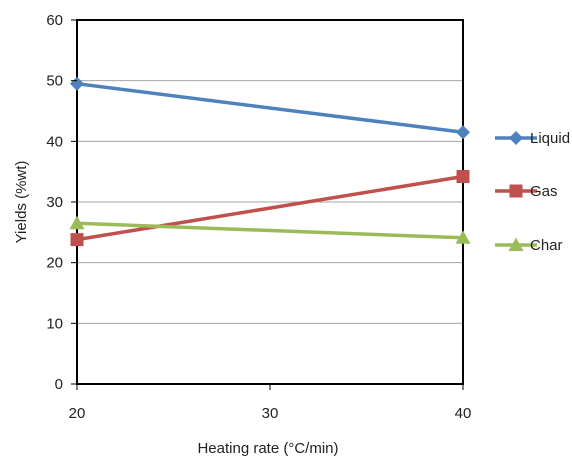 This screenshot has height=459, width=572. Describe the element at coordinates (54, 202) in the screenshot. I see `y-tick-label: 30` at that location.